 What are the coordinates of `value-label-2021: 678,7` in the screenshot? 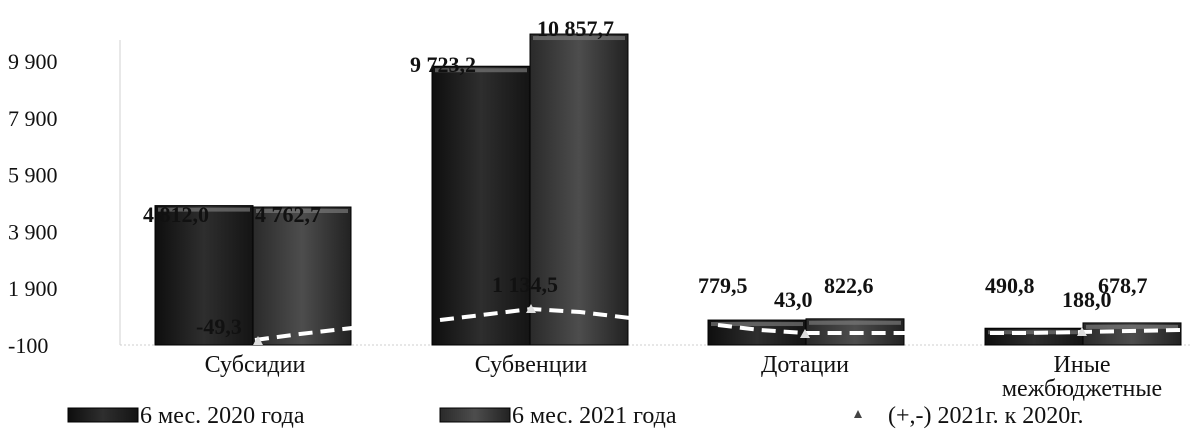 It's located at (1123, 285).